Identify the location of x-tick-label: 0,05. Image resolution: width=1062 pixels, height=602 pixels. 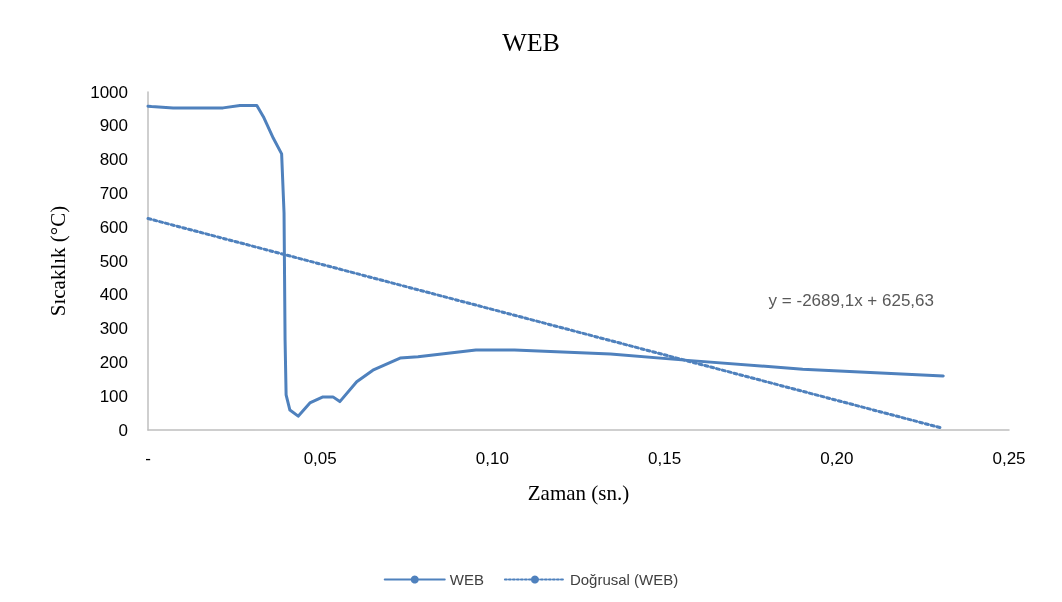
(320, 458).